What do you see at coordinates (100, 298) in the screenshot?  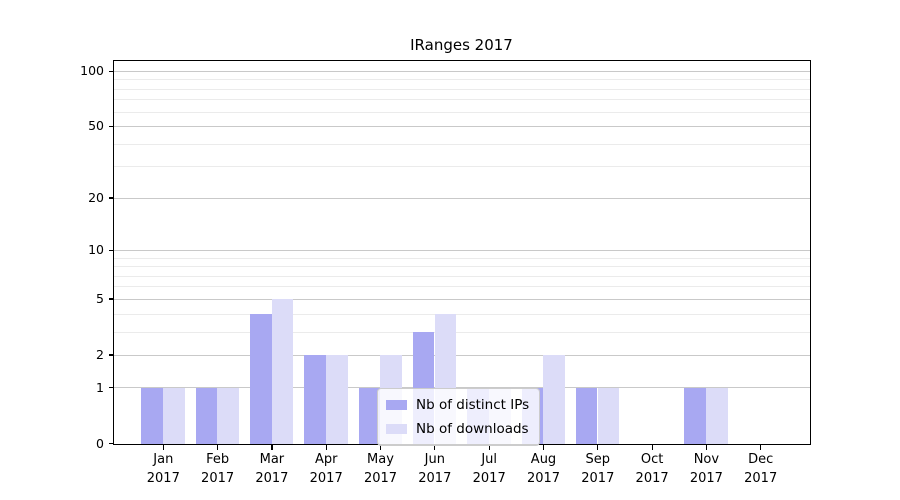 I see `y-tick-label: 5` at bounding box center [100, 298].